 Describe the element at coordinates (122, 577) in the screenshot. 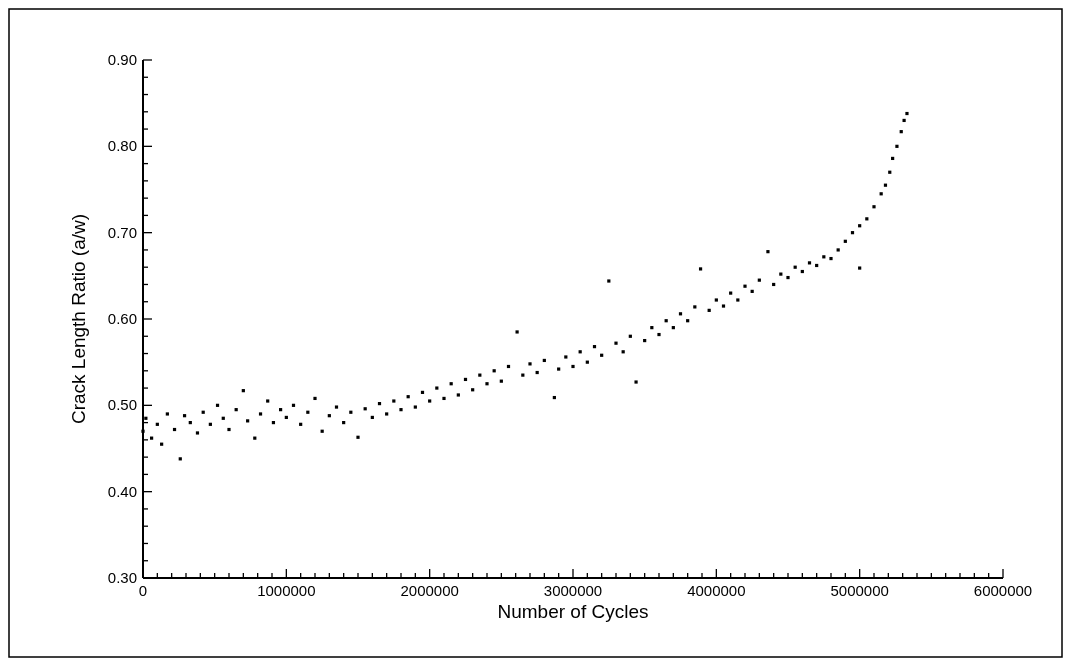

I see `y-tick-label: 0.30` at that location.